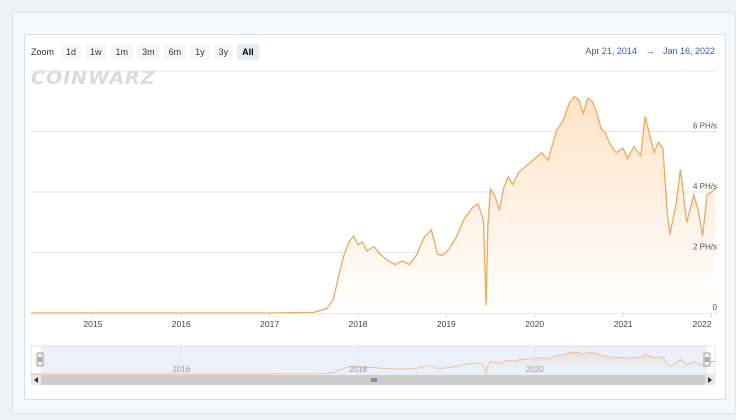 The height and width of the screenshot is (420, 736). Describe the element at coordinates (248, 52) in the screenshot. I see `zoom-all-button: All` at that location.